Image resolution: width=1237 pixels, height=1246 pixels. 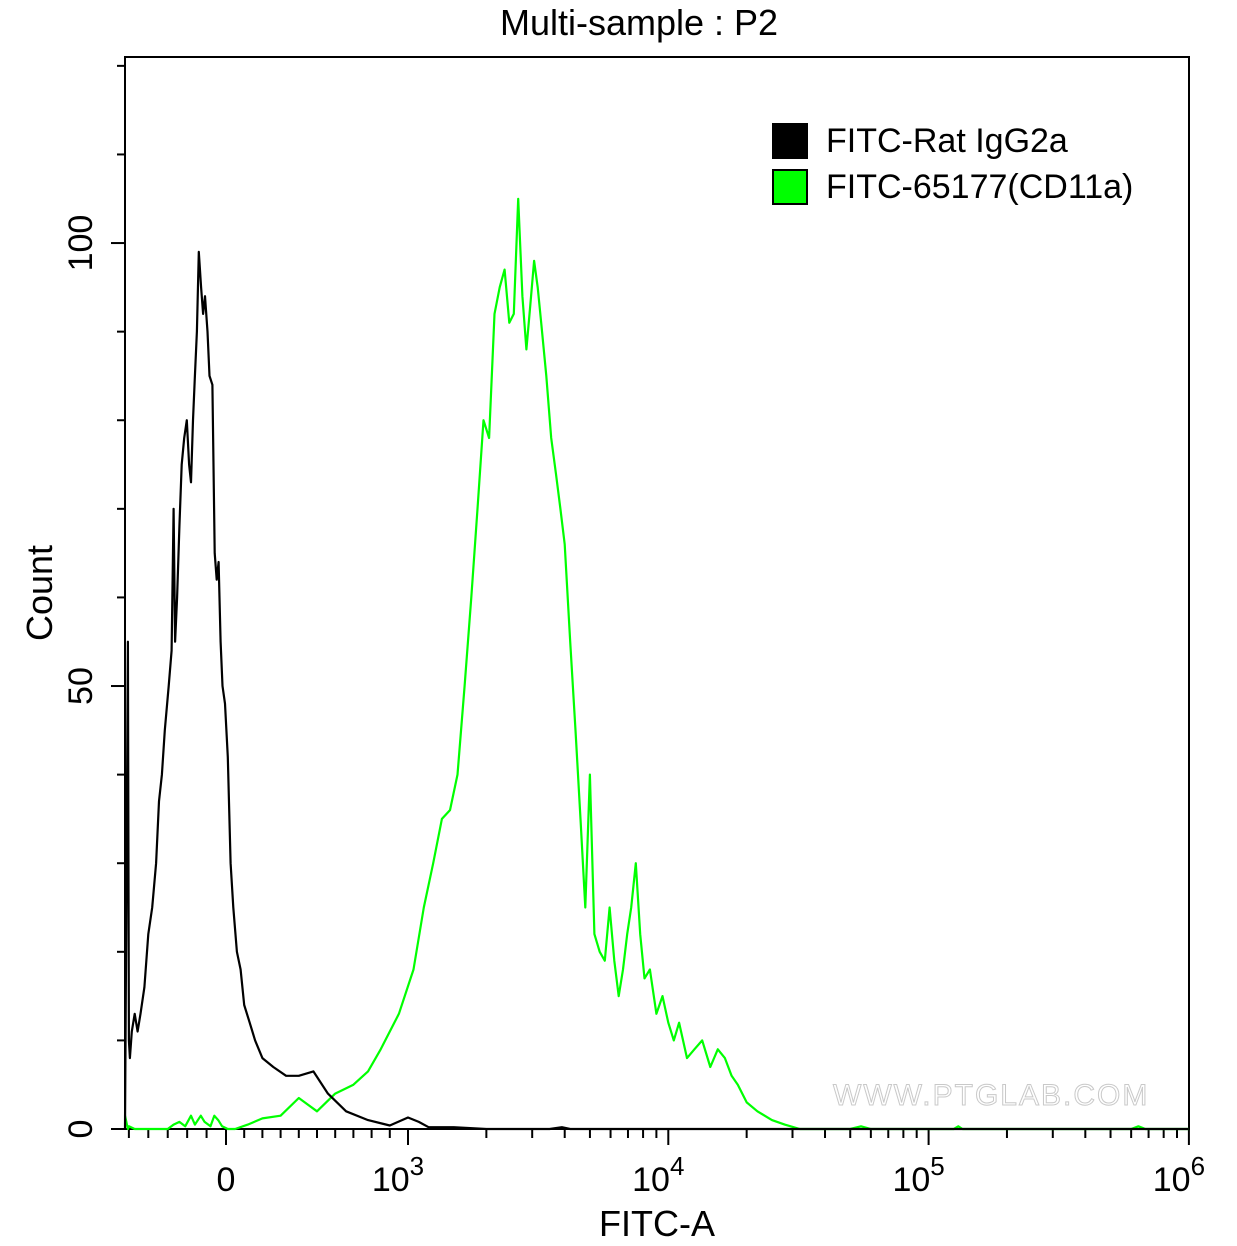 I want to click on watermark: WWW.PTGLAB.COM, so click(x=991, y=1096).